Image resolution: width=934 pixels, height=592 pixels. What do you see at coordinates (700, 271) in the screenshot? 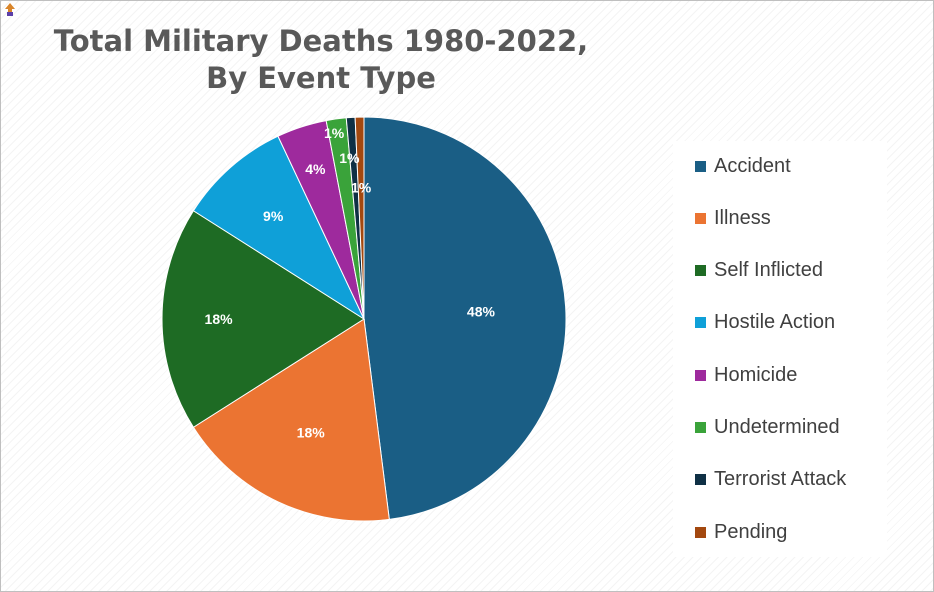
I see `legend-swatch-self-inflicted` at bounding box center [700, 271].